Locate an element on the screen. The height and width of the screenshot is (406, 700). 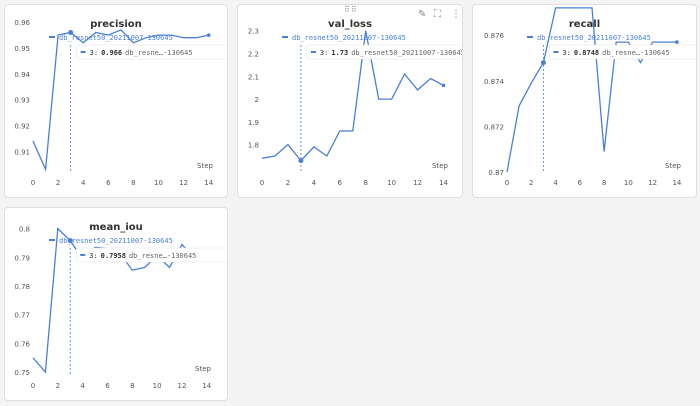
y-tick-label: 0.93 is located at coordinates (22, 101).